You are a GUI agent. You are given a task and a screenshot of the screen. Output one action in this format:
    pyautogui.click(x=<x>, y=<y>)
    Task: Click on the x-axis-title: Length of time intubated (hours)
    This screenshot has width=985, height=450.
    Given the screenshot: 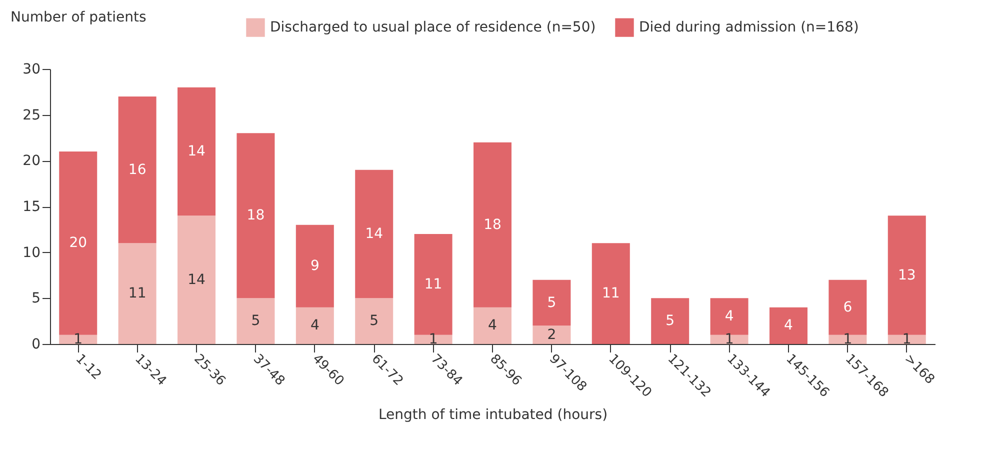 What is the action you would take?
    pyautogui.click(x=493, y=414)
    